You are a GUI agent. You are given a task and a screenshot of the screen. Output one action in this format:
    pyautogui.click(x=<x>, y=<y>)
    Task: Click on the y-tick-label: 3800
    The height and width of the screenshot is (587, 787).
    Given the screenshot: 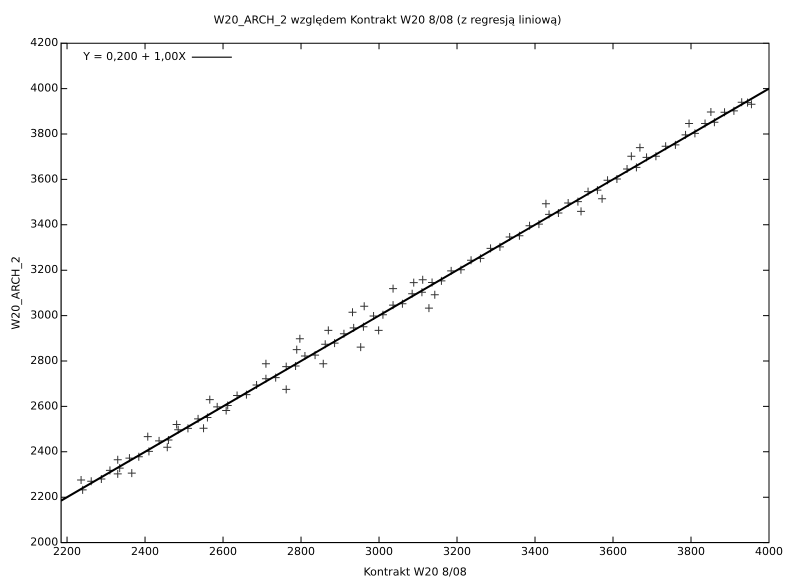 What is the action you would take?
    pyautogui.click(x=44, y=133)
    